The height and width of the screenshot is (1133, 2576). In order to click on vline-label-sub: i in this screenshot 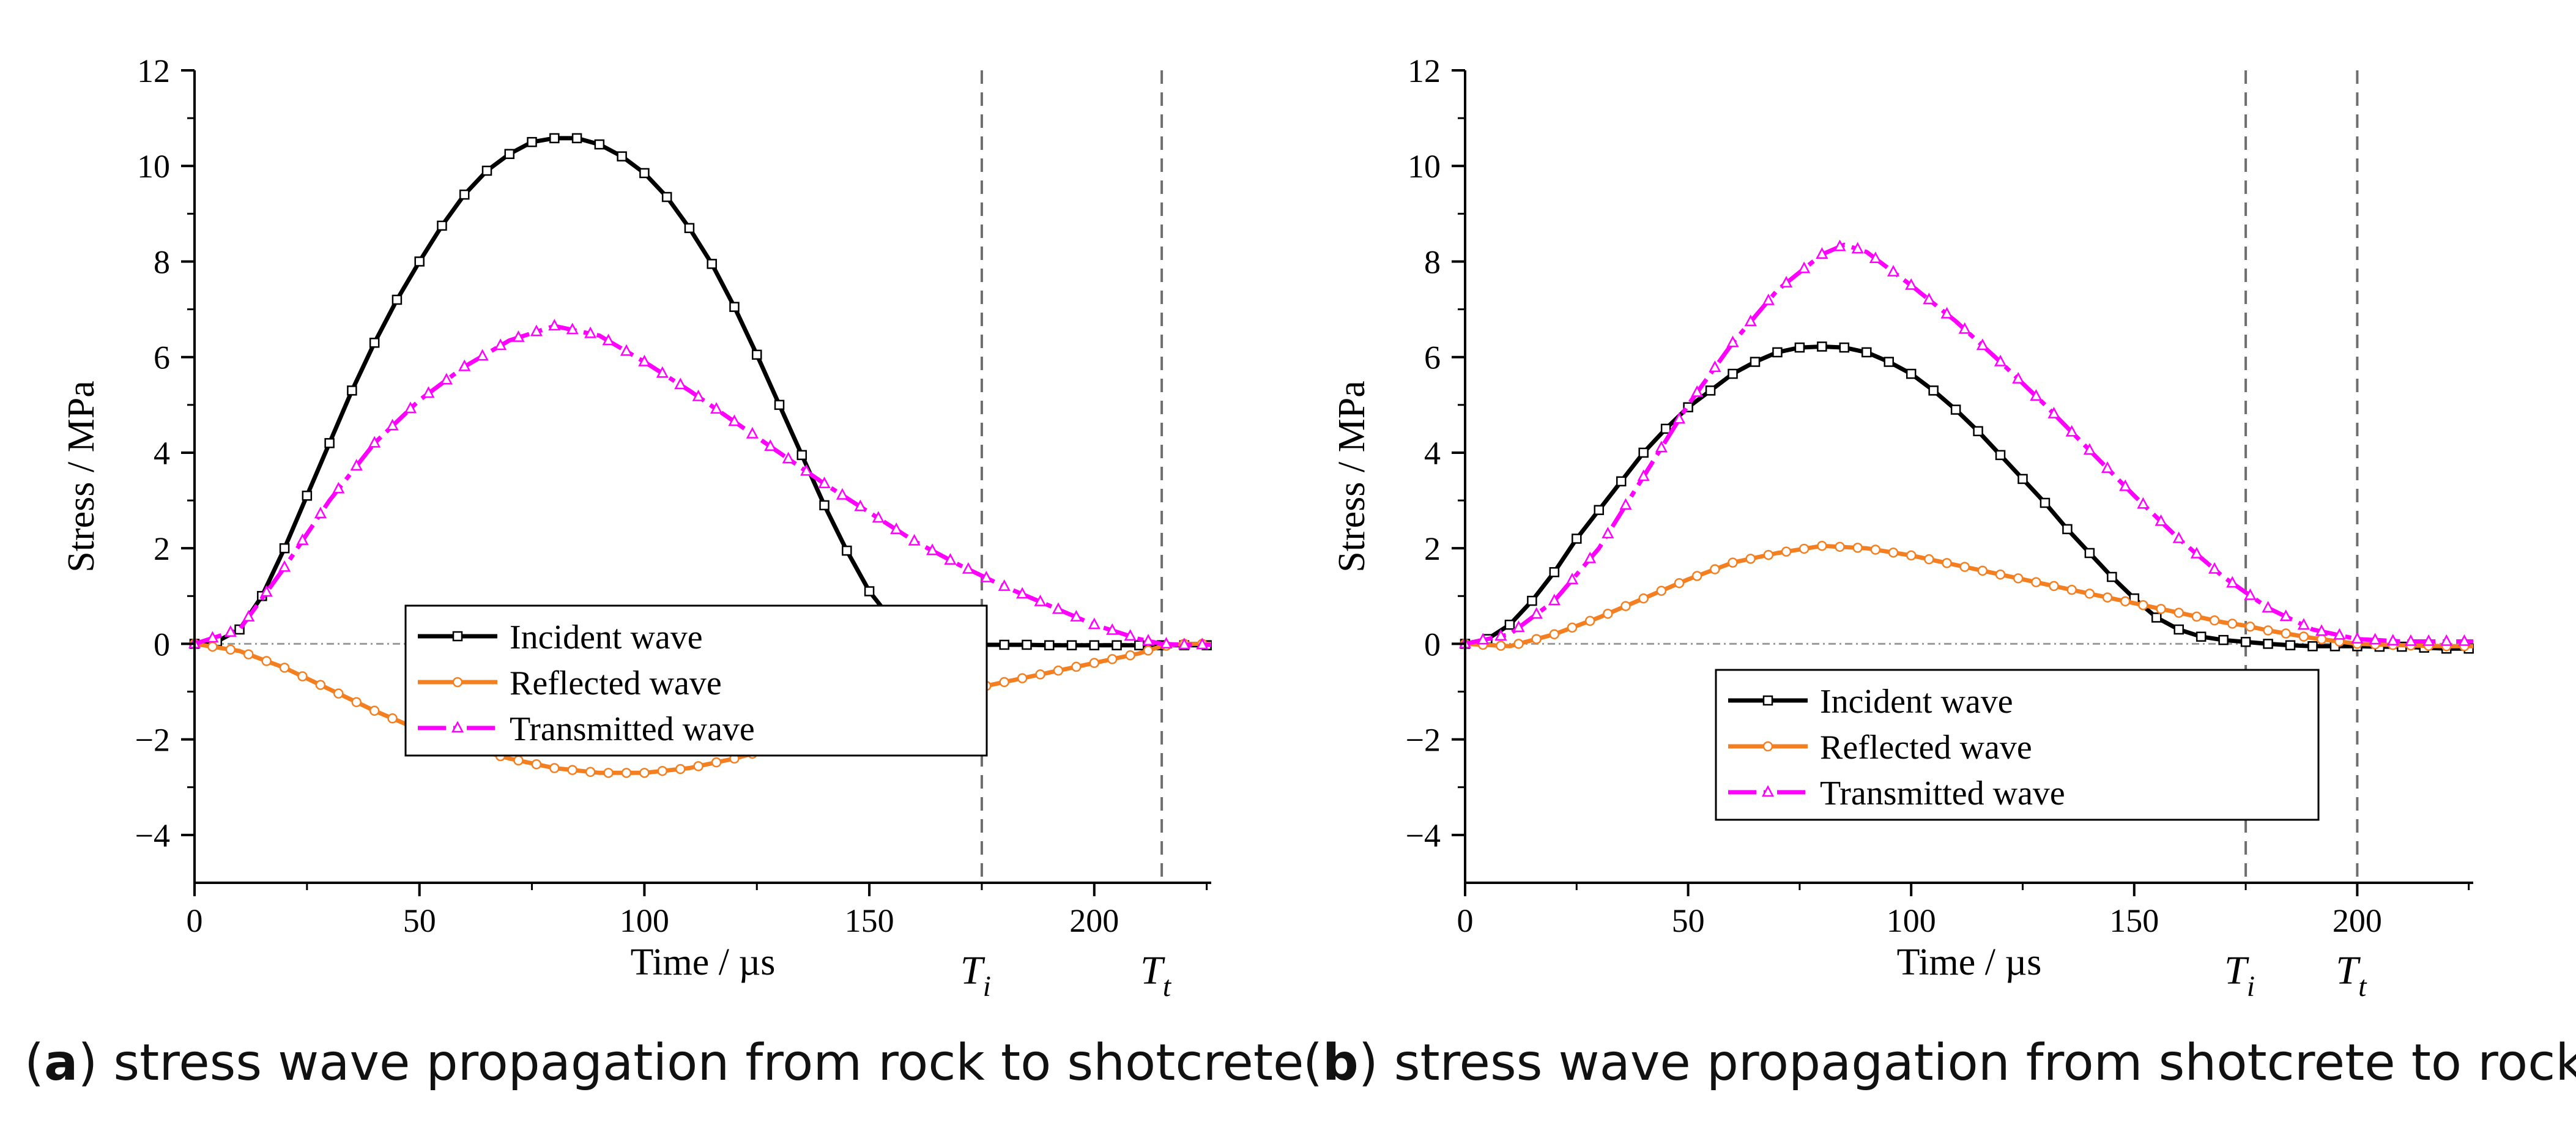, I will do `click(987, 986)`.